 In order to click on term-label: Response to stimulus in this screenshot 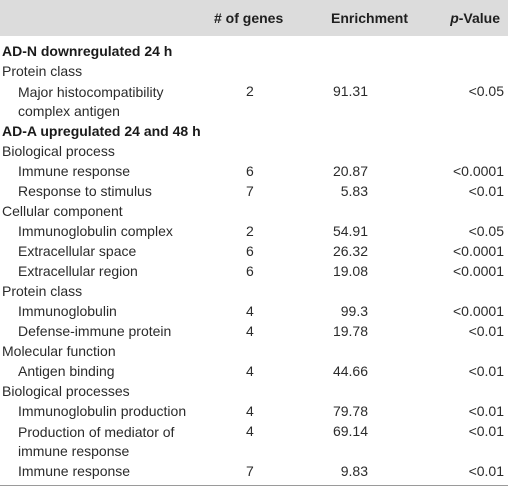, I will do `click(85, 191)`.